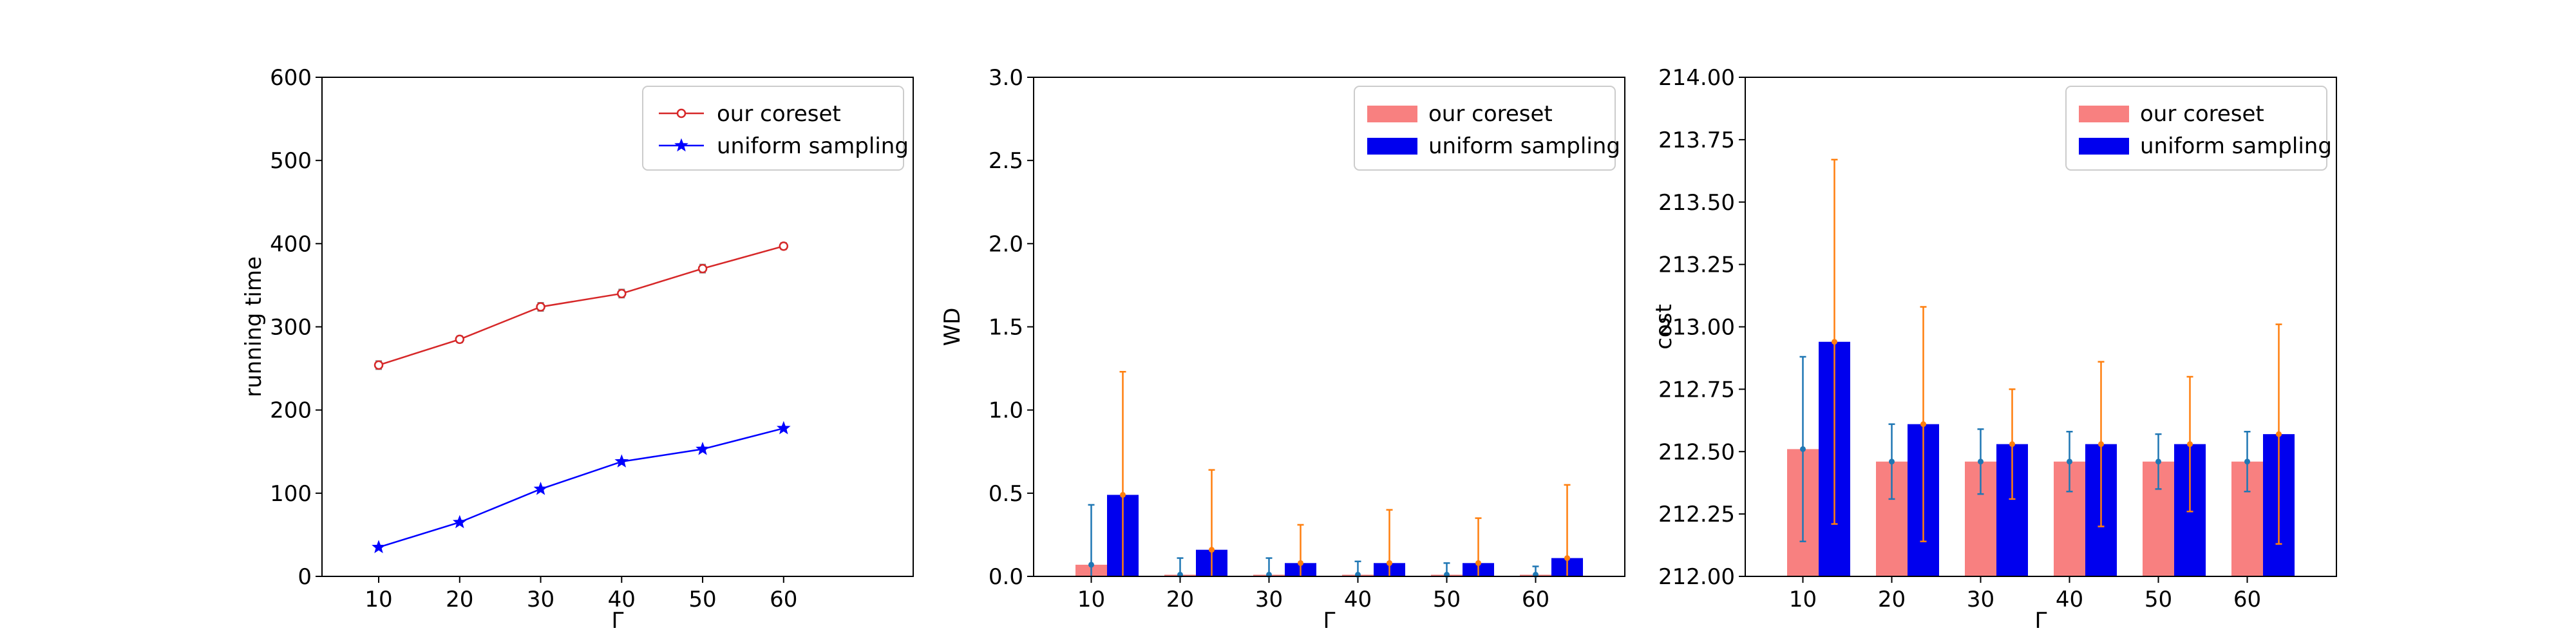 The width and height of the screenshot is (2576, 644). I want to click on y-tick-label: 212.25, so click(1696, 514).